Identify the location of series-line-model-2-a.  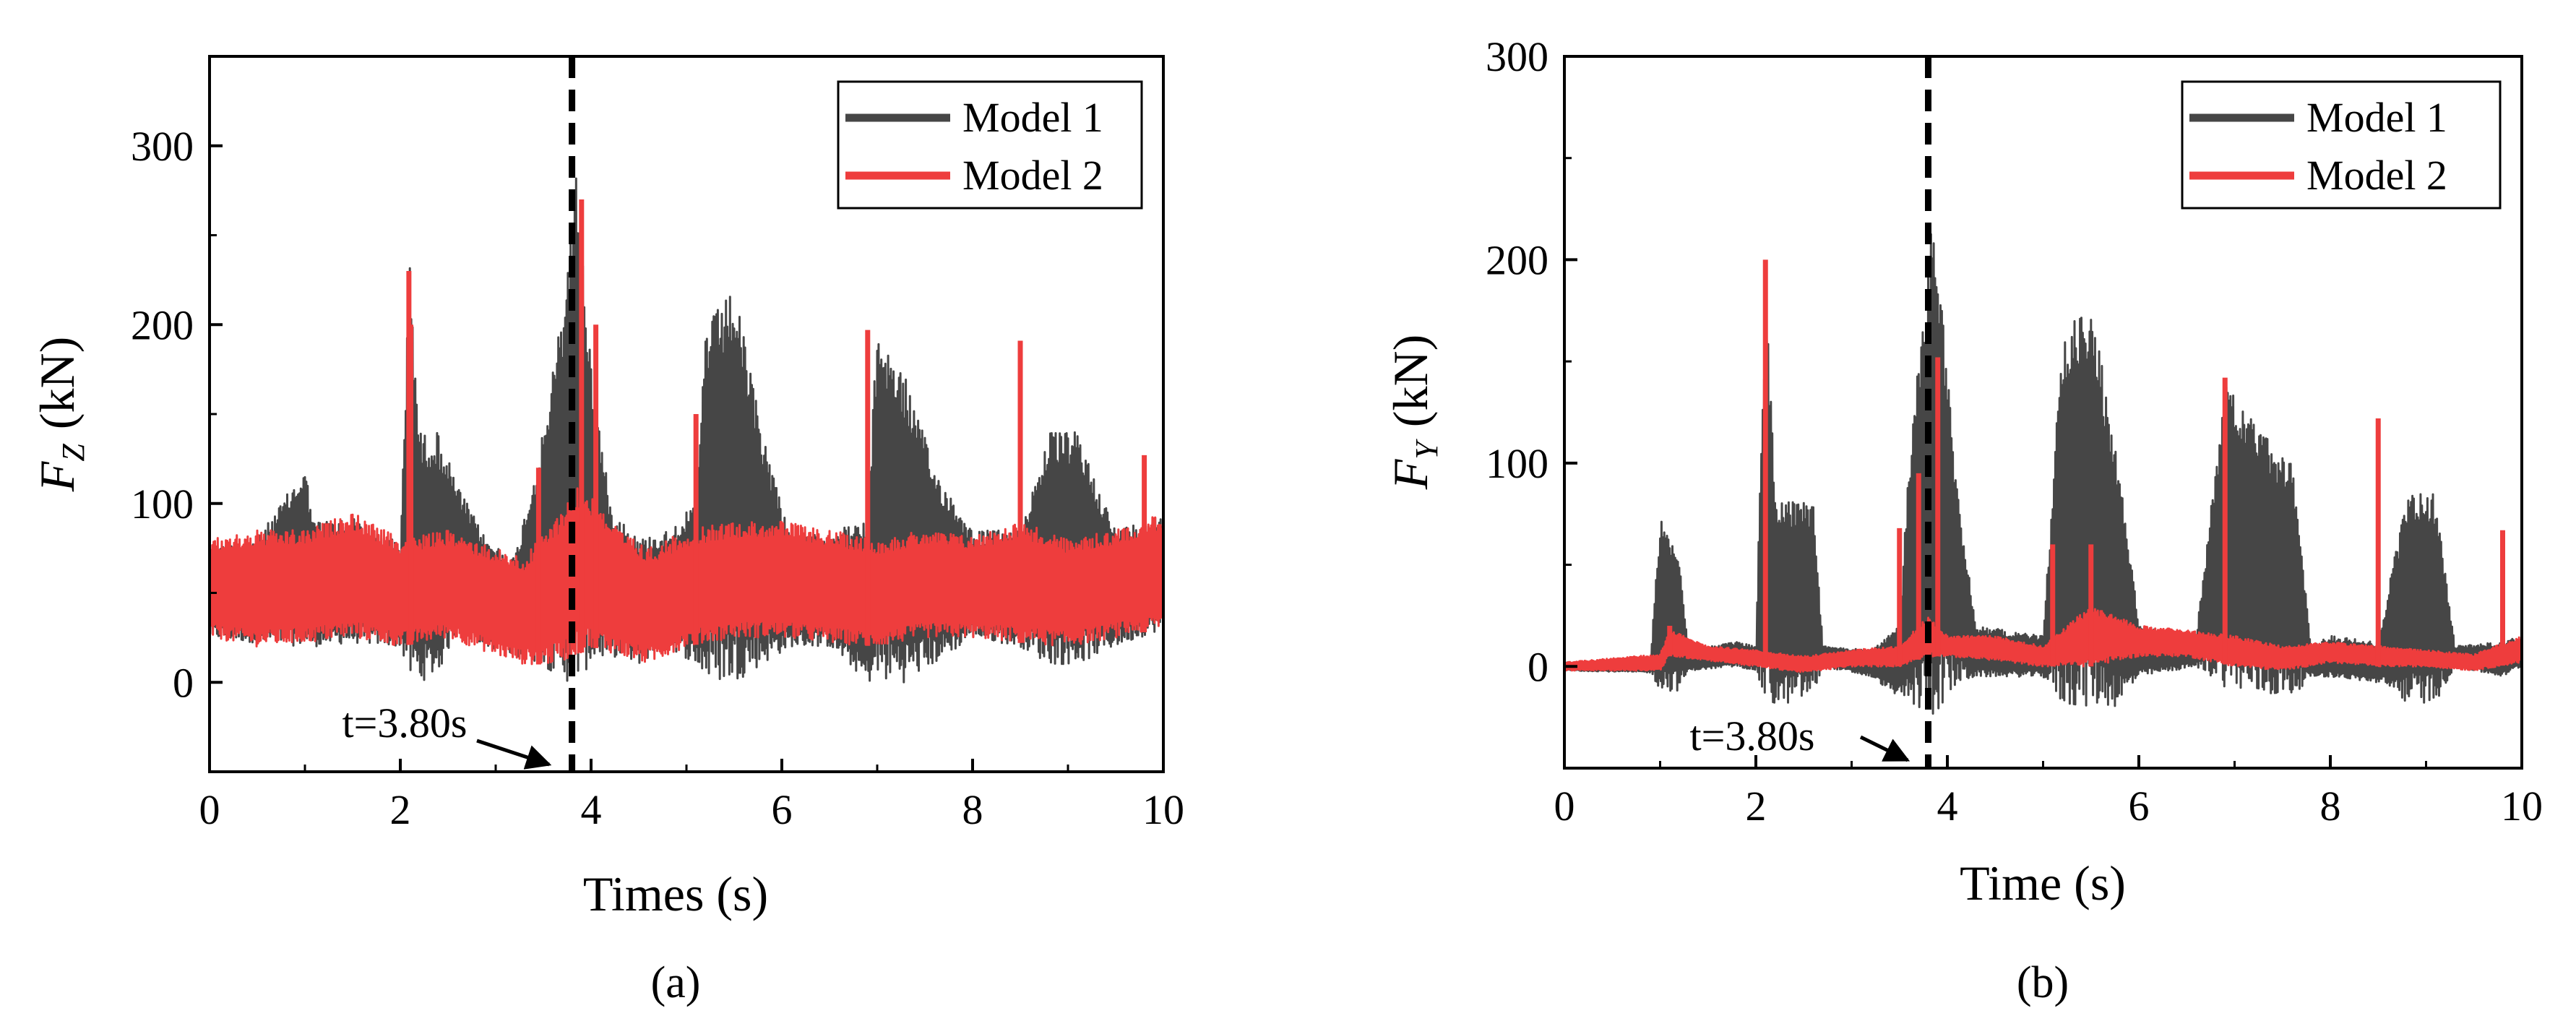
(686, 576).